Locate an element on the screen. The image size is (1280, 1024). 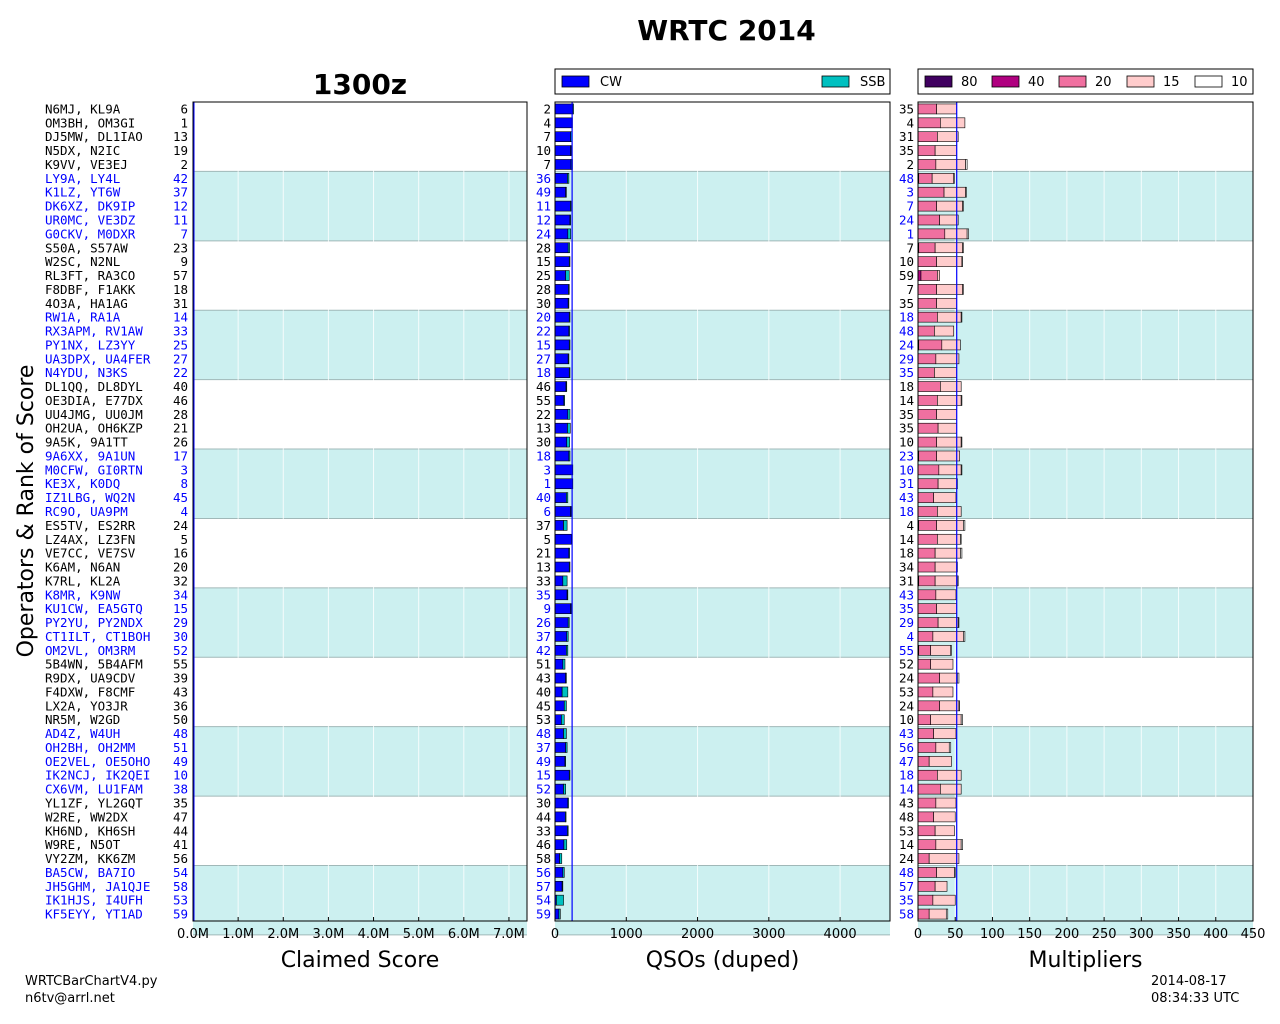
mult-rank-label: 34 is located at coordinates (906, 567).